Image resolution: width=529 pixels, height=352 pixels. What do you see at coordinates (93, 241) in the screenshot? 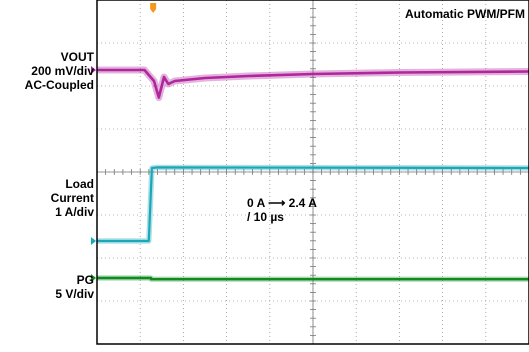
I see `load-channel-marker` at bounding box center [93, 241].